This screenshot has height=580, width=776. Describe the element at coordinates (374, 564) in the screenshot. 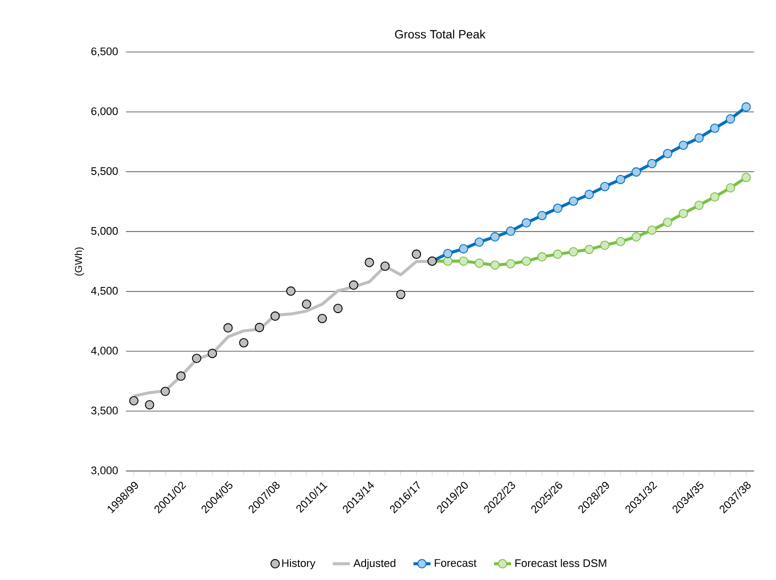

I see `legend-label: Adjusted` at that location.